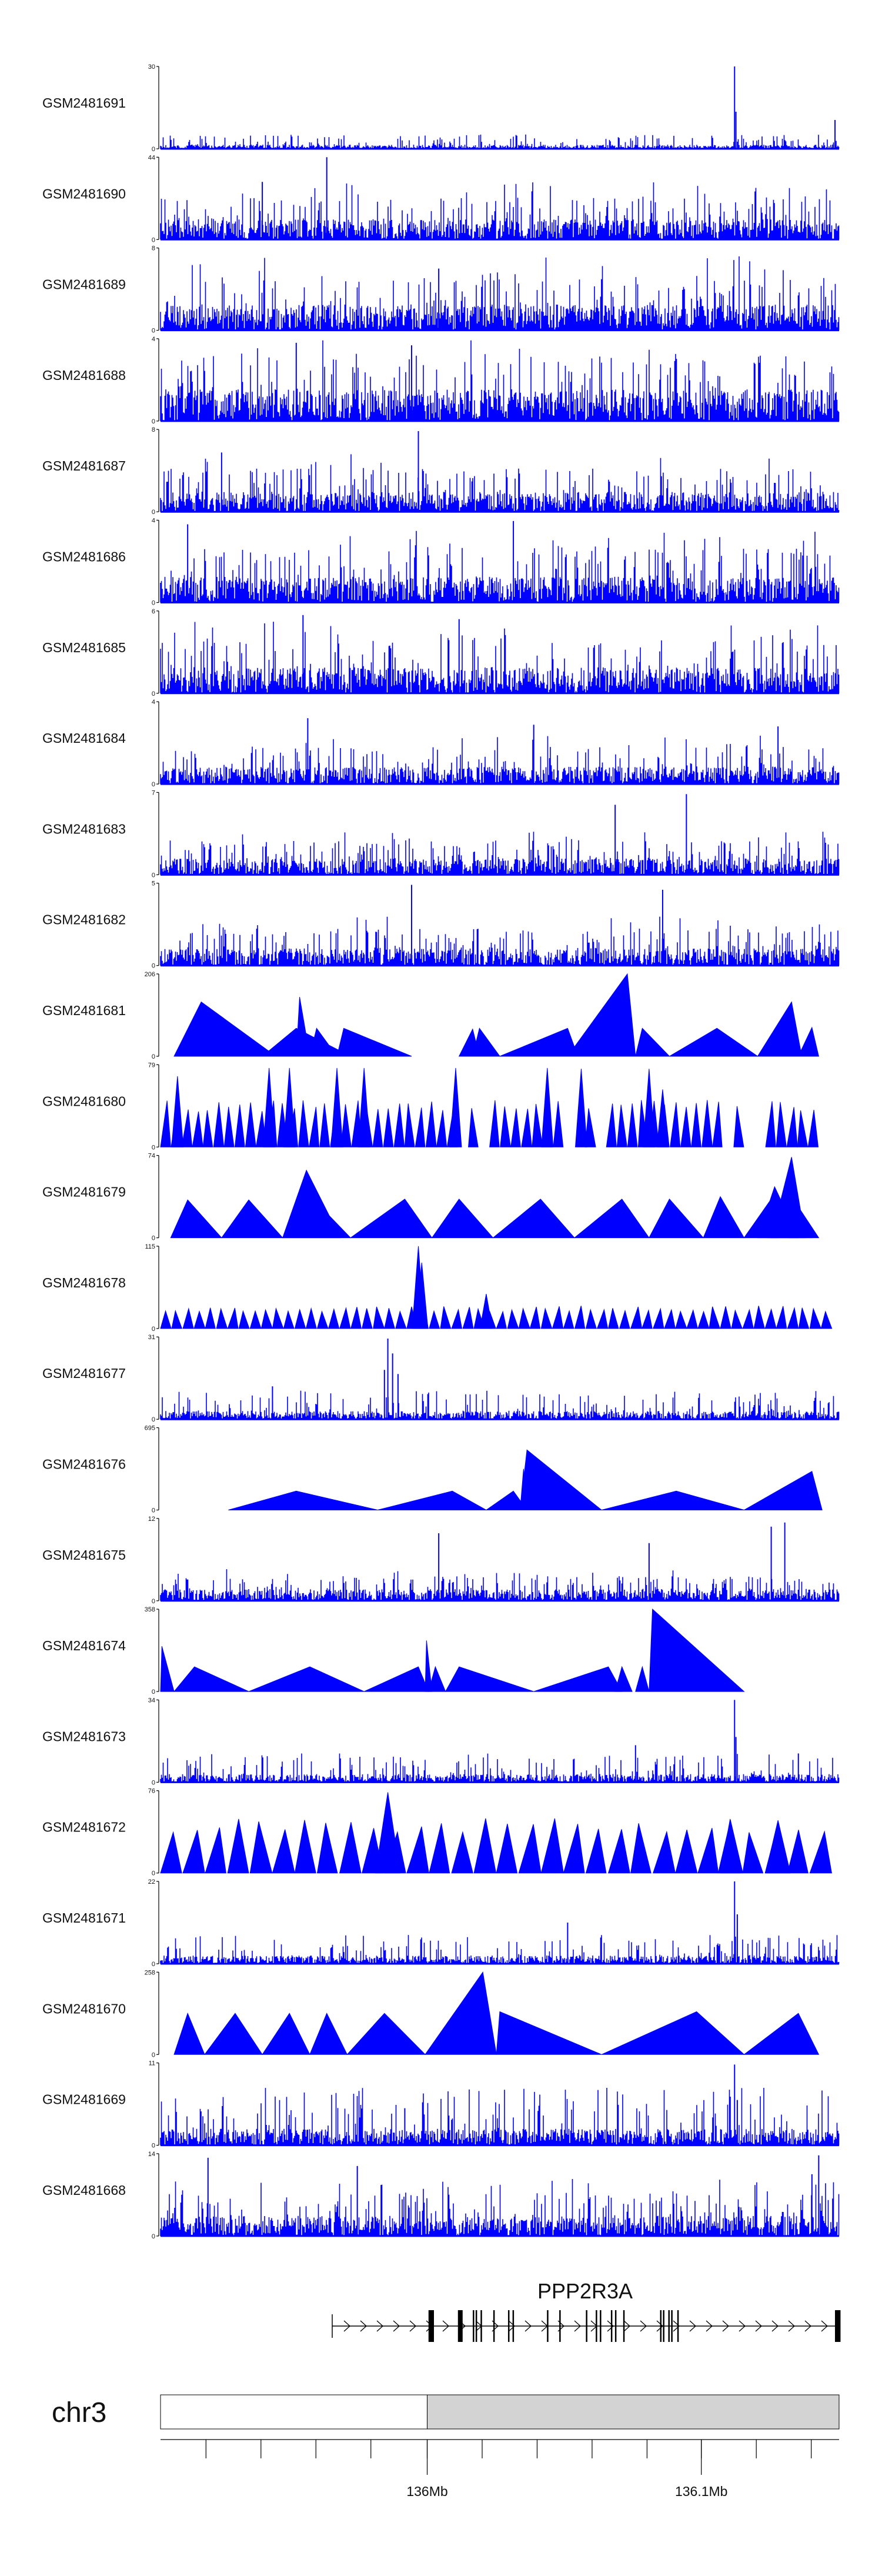 Image resolution: width=882 pixels, height=2576 pixels. Describe the element at coordinates (446, 2412) in the screenshot. I see `chromosome-ideogram: chr3` at that location.